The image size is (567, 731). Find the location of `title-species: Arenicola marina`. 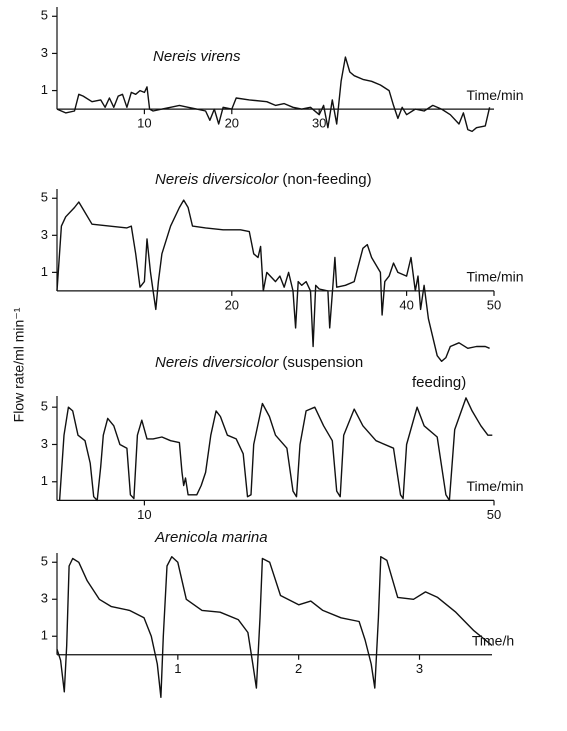

title-species: Arenicola marina is located at coordinates (211, 537).